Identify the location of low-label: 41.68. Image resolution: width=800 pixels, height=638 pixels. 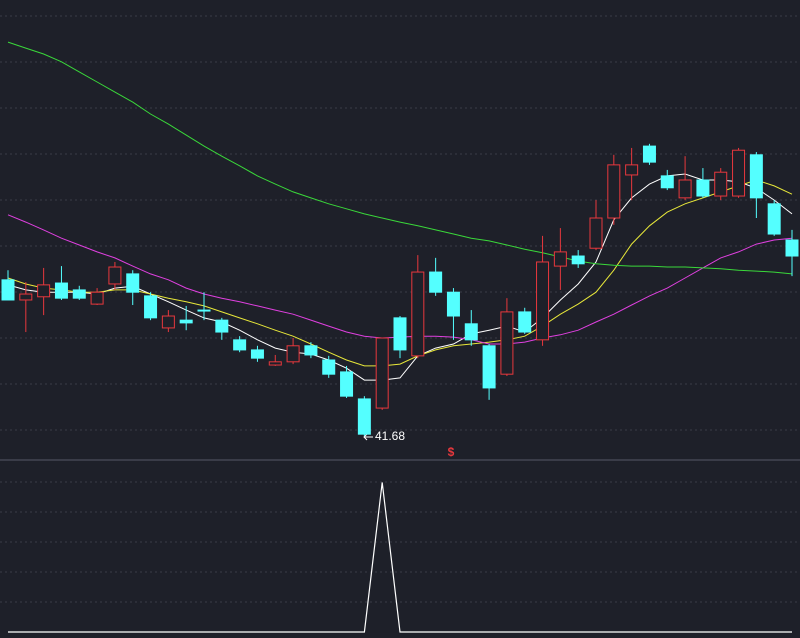
(390, 436).